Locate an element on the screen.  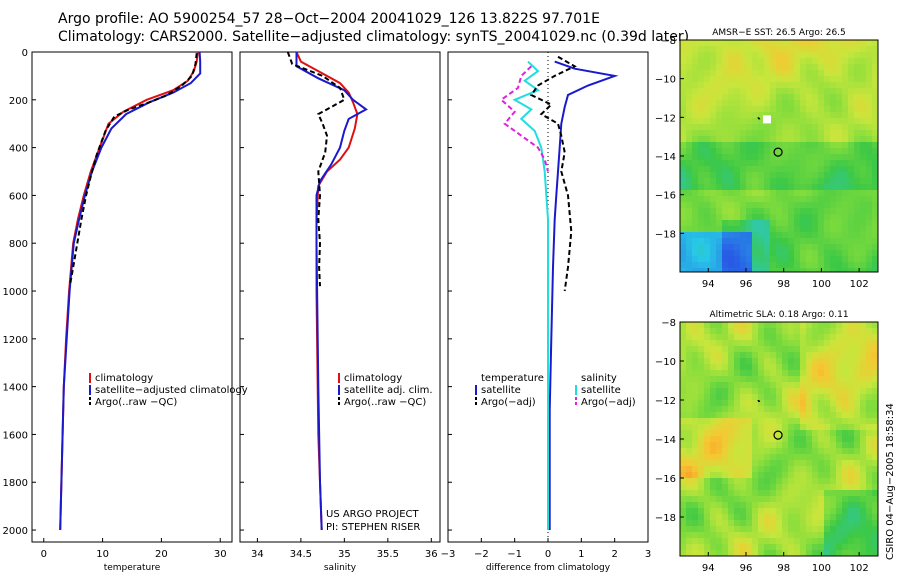
difference-right-legend-label: salinity is located at coordinates (599, 378).